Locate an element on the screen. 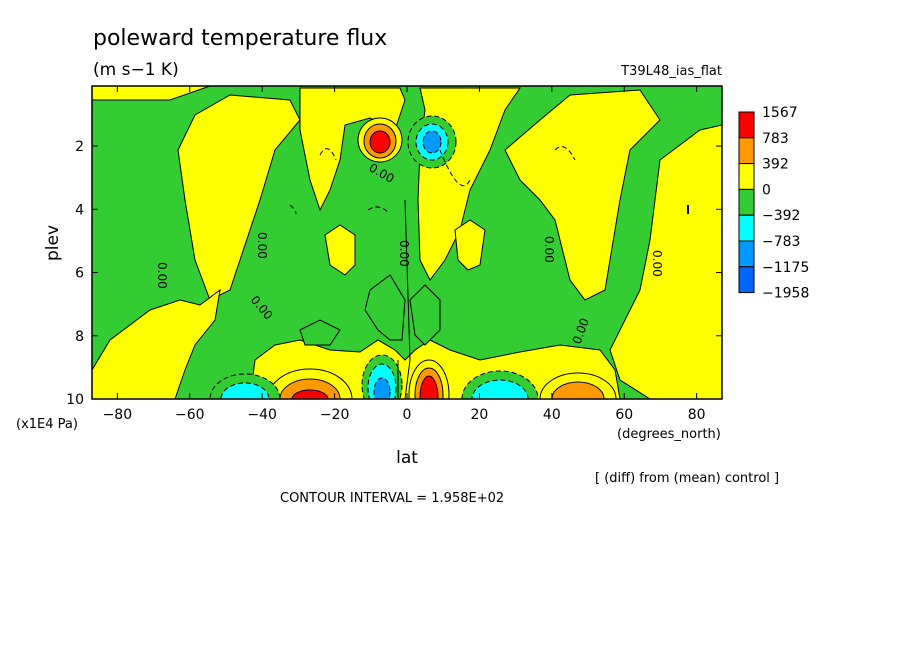 The image size is (904, 658). x-tick-label: −40 is located at coordinates (262, 415).